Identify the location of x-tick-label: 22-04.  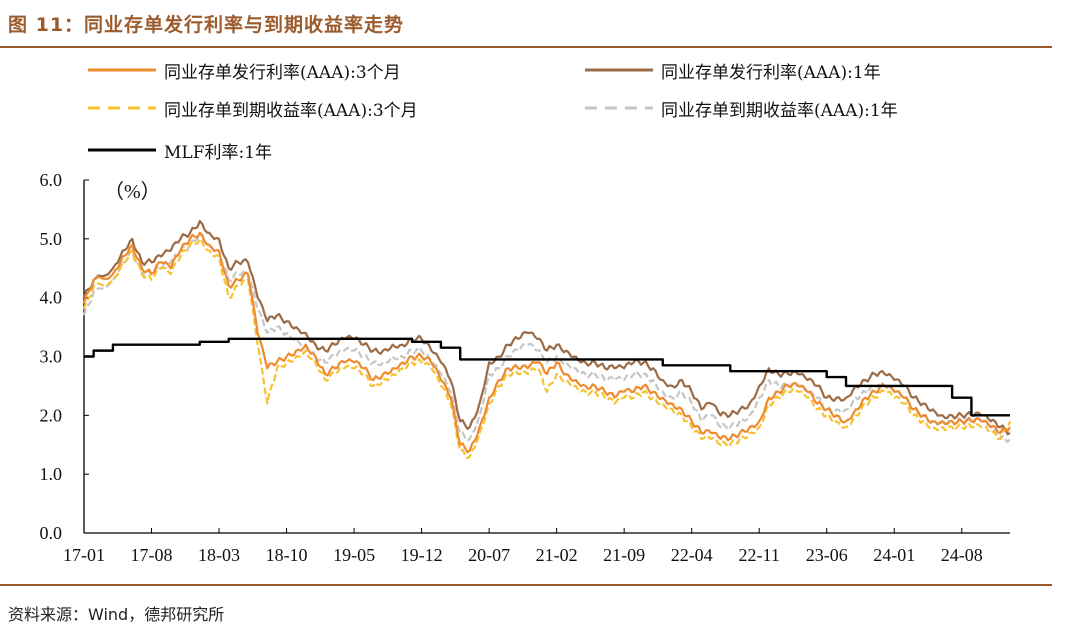
(692, 555).